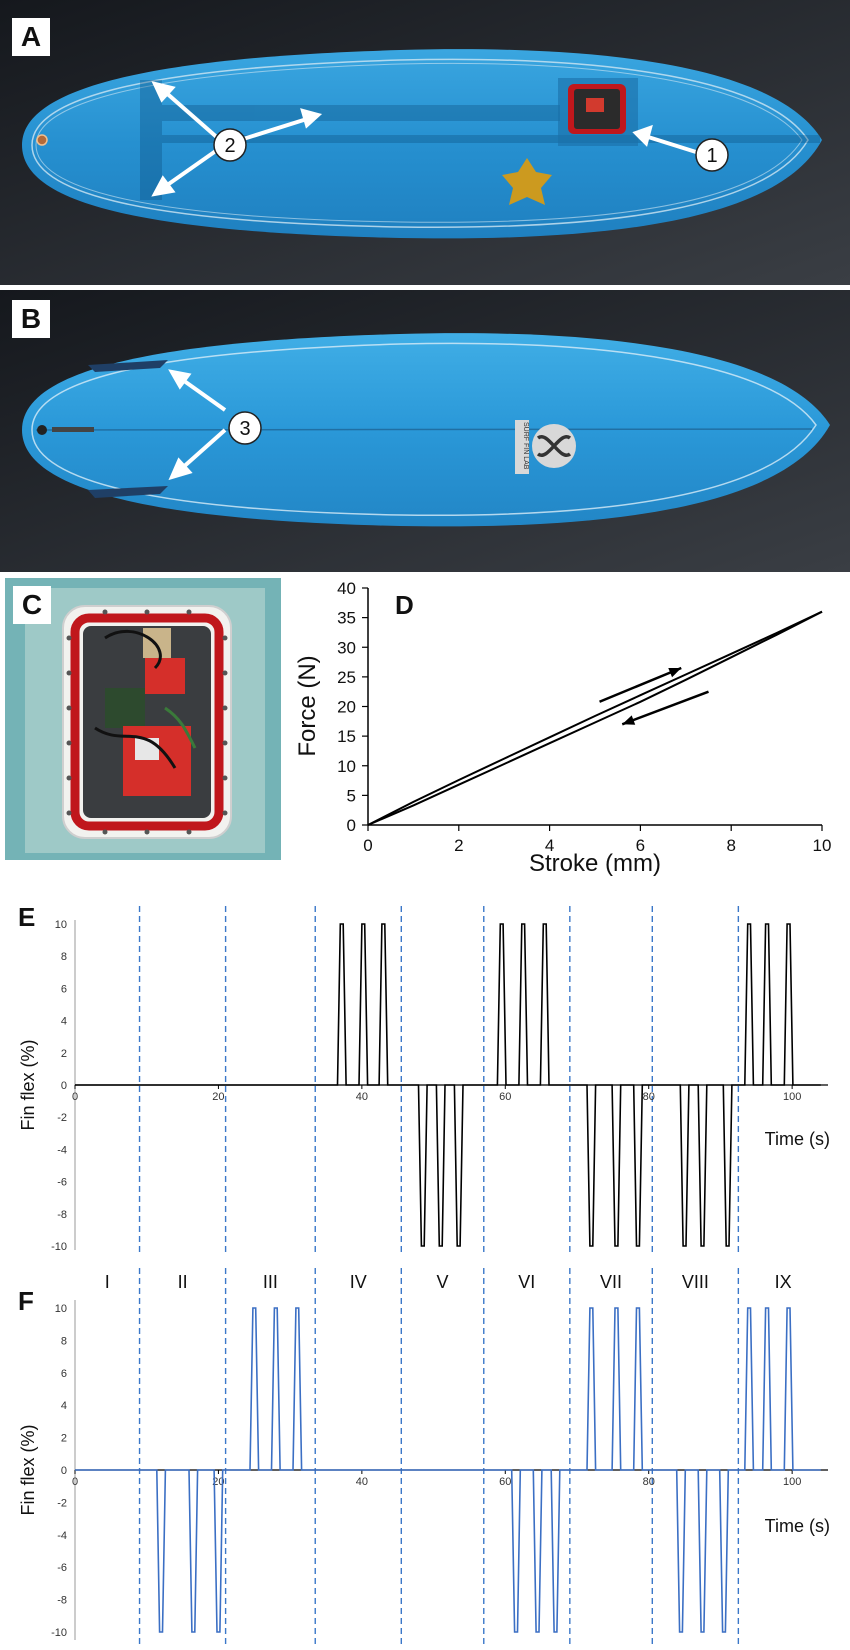 The width and height of the screenshot is (850, 1650). Describe the element at coordinates (64, 1439) in the screenshot. I see `chartF-y-tick-label: 2` at that location.